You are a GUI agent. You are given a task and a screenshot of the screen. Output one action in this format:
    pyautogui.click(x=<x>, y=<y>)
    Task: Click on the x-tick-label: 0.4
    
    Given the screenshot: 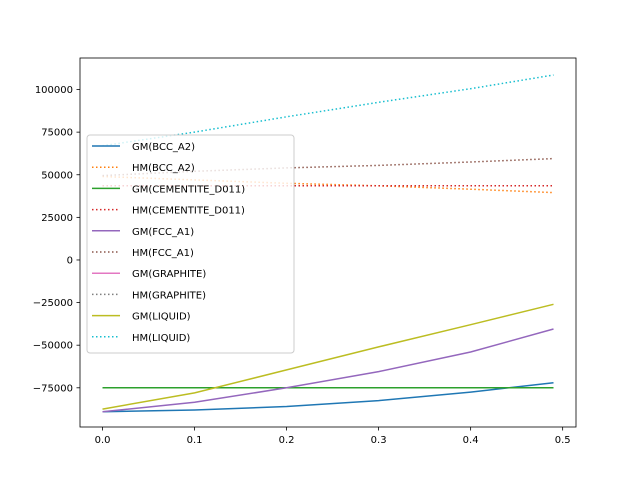 What is the action you would take?
    pyautogui.click(x=471, y=440)
    